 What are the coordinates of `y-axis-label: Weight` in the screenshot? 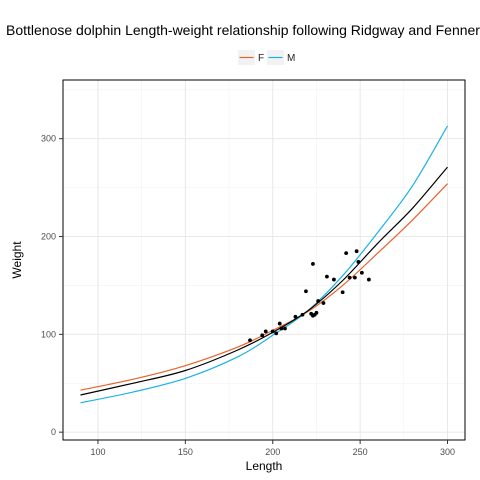 It's located at (17, 260).